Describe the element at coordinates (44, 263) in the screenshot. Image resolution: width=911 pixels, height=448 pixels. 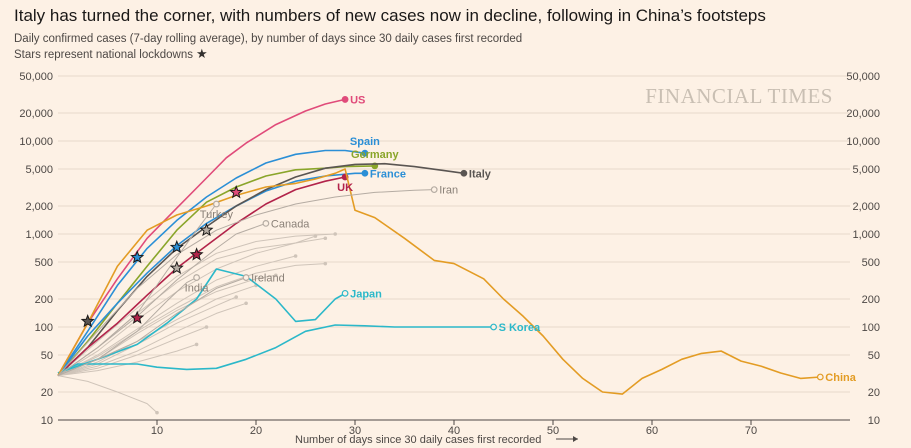
I see `y-tick-label-left: 500` at that location.